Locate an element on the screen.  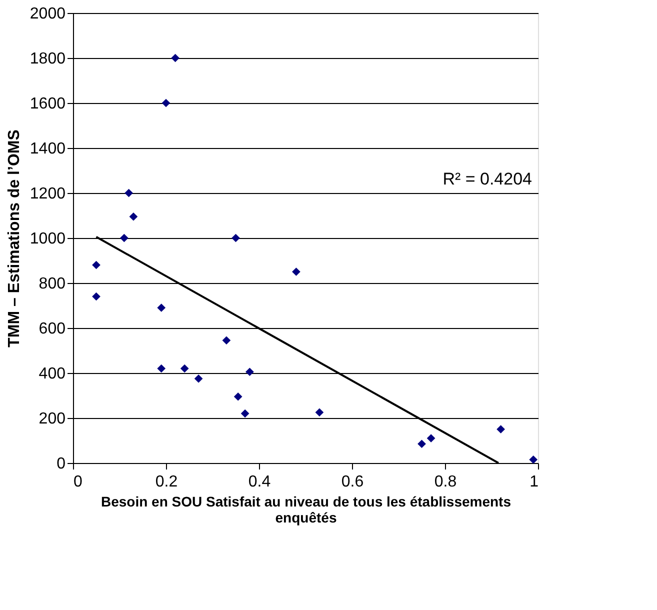
x-tick-label: 1 is located at coordinates (534, 482).